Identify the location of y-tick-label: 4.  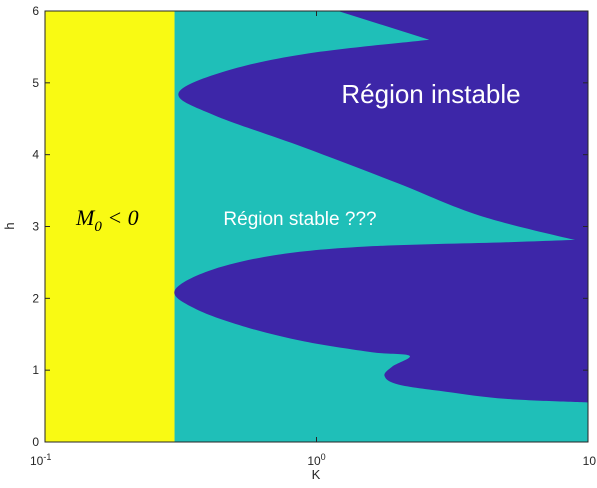
(35, 155).